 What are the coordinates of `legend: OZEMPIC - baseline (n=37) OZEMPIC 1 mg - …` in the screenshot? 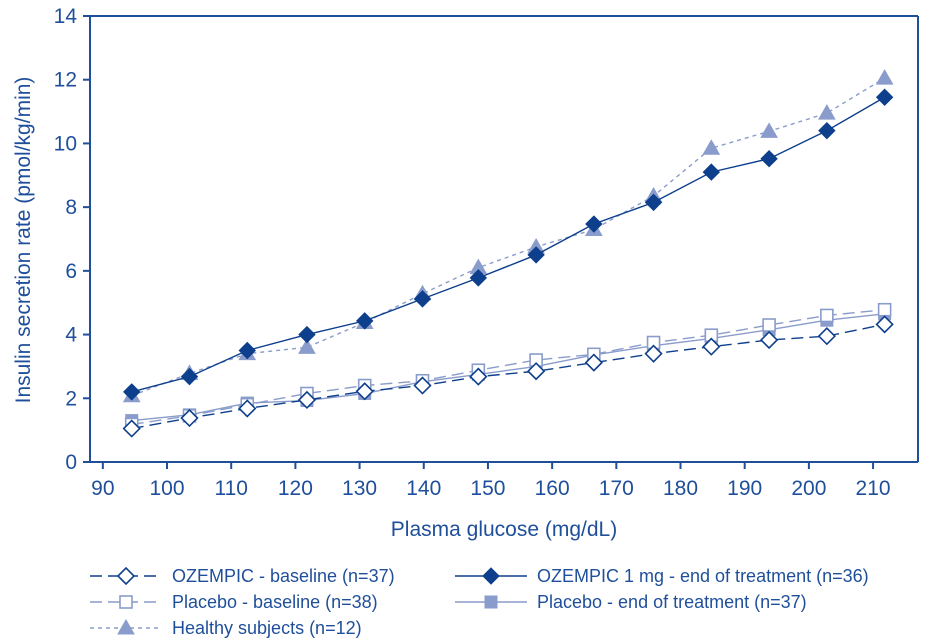 It's located at (479, 602).